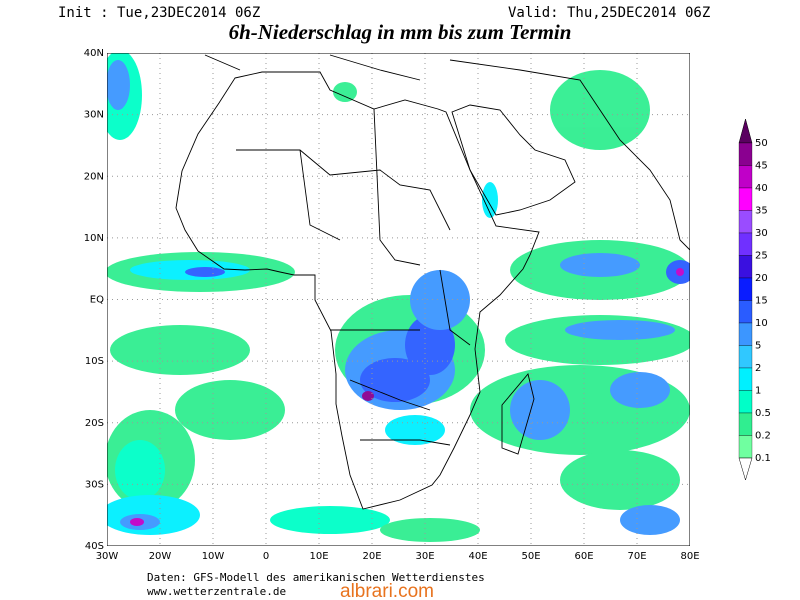  What do you see at coordinates (583, 556) in the screenshot?
I see `x-tick-label: 60E` at bounding box center [583, 556].